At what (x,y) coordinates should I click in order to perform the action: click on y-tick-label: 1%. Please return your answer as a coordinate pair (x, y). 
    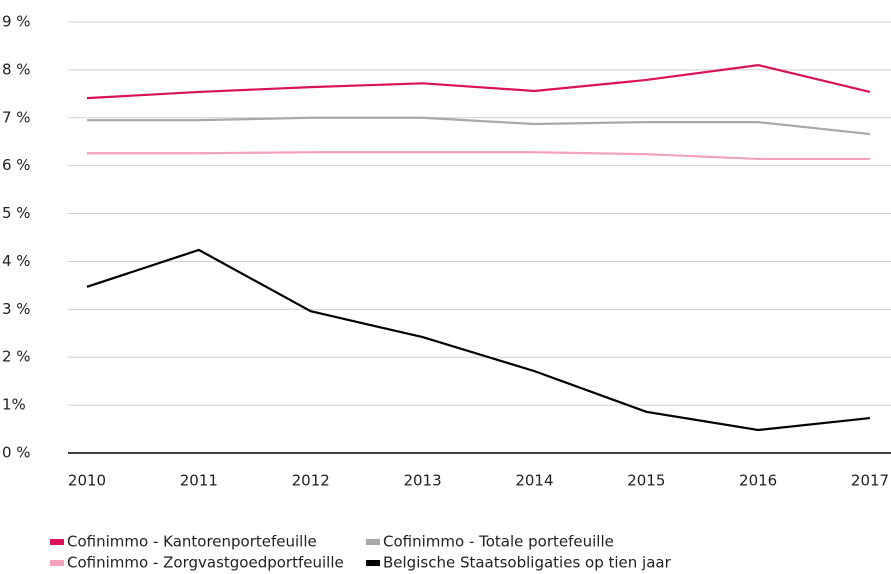
    Looking at the image, I should click on (14, 405).